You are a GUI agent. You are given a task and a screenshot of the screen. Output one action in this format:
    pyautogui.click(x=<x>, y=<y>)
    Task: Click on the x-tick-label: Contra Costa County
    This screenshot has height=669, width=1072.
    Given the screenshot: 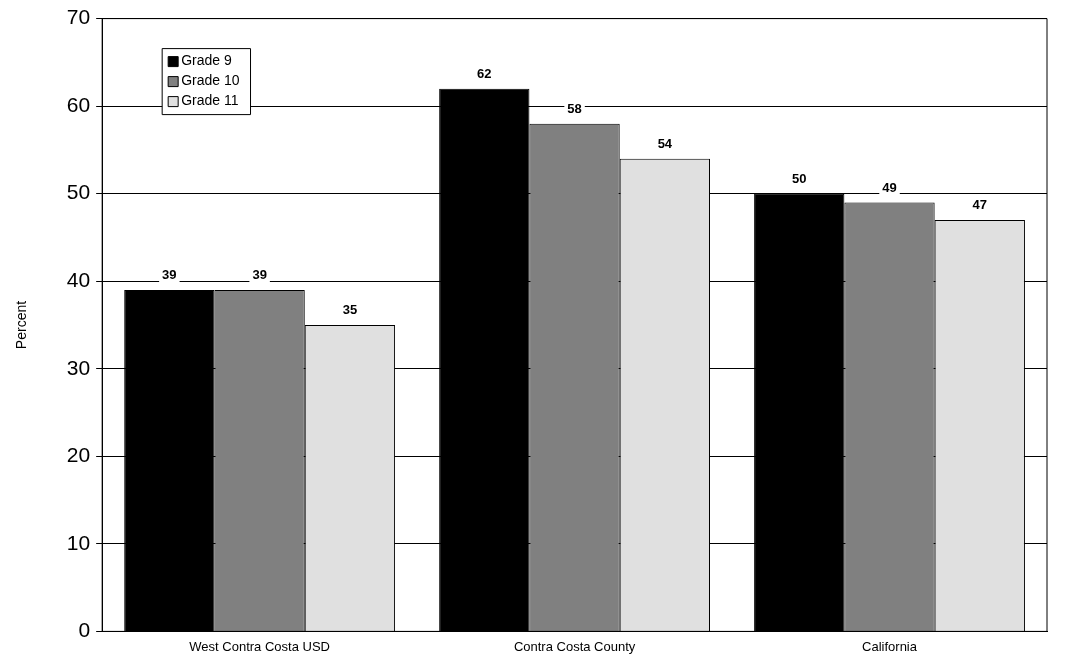 What is the action you would take?
    pyautogui.click(x=574, y=646)
    